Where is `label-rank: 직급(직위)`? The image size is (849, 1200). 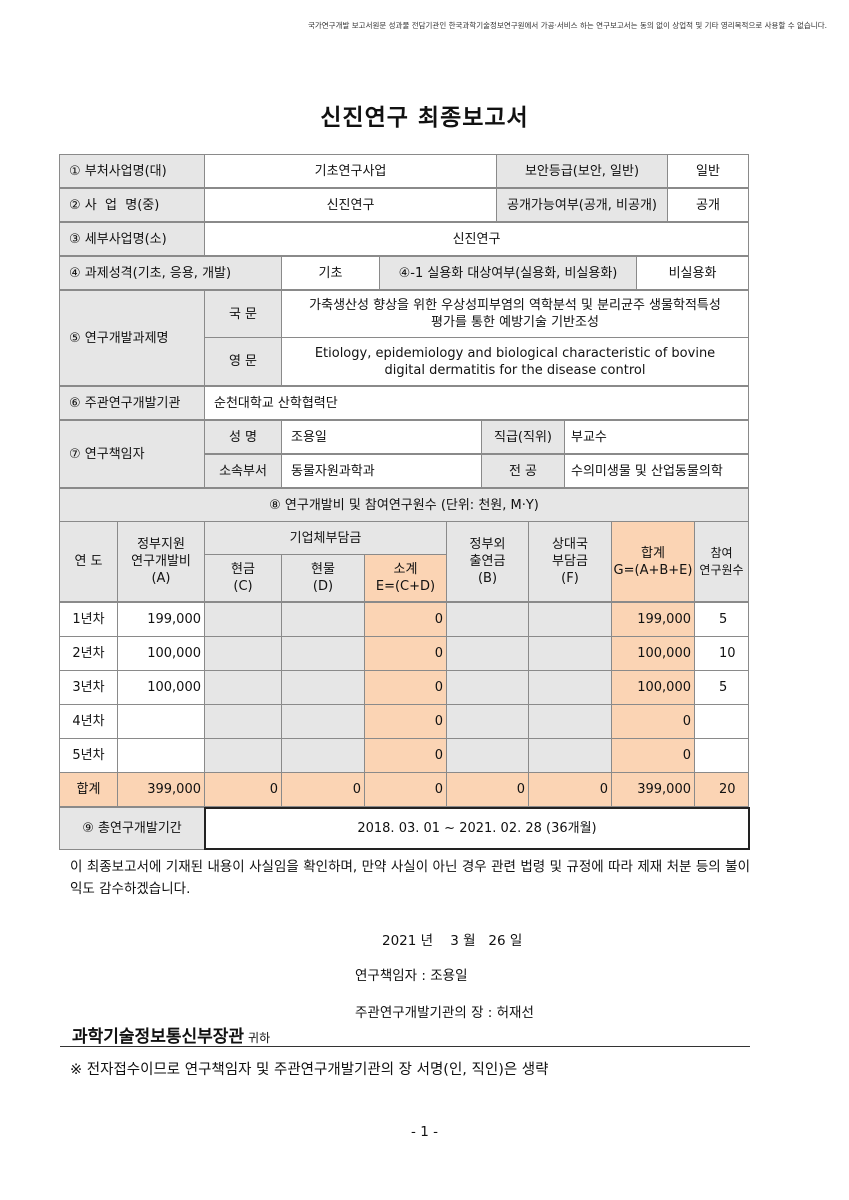
label-rank: 직급(직위) is located at coordinates (523, 437).